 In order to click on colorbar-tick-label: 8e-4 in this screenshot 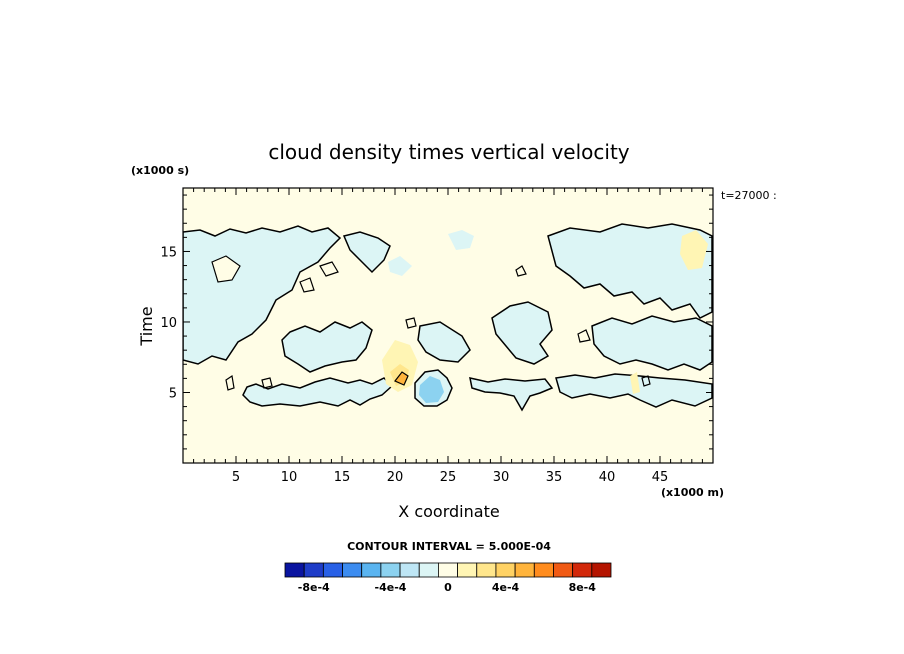, I will do `click(583, 587)`.